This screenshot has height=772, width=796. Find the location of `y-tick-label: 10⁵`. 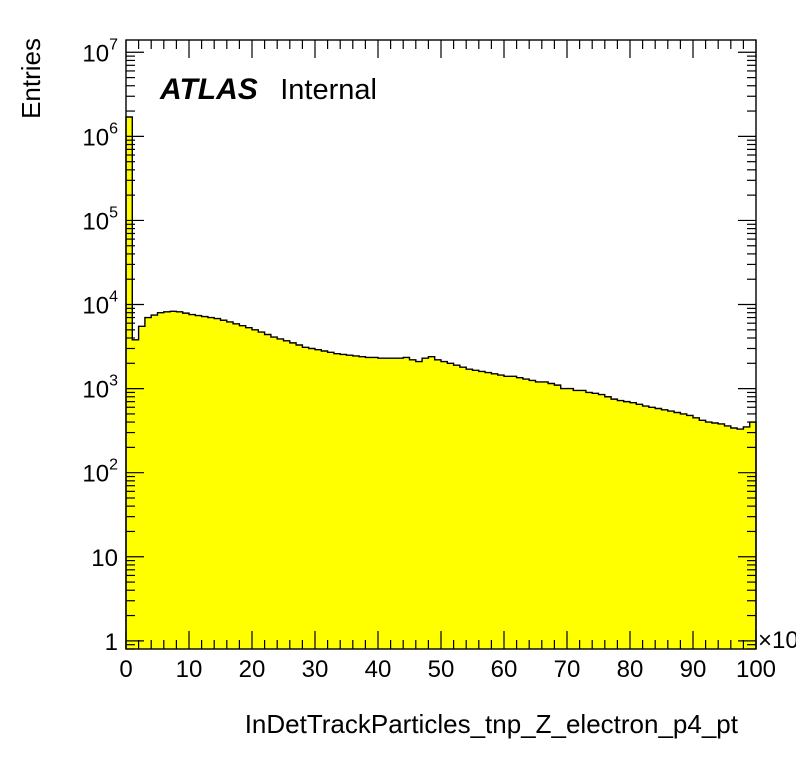

y-tick-label: 10⁵ is located at coordinates (100, 219).